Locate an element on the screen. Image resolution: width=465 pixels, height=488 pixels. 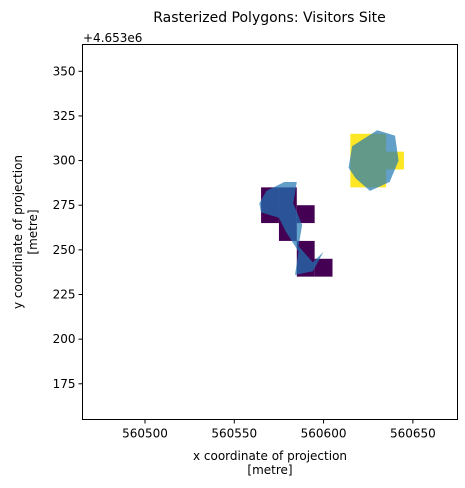
y-tick-label: 175 is located at coordinates (64, 384).